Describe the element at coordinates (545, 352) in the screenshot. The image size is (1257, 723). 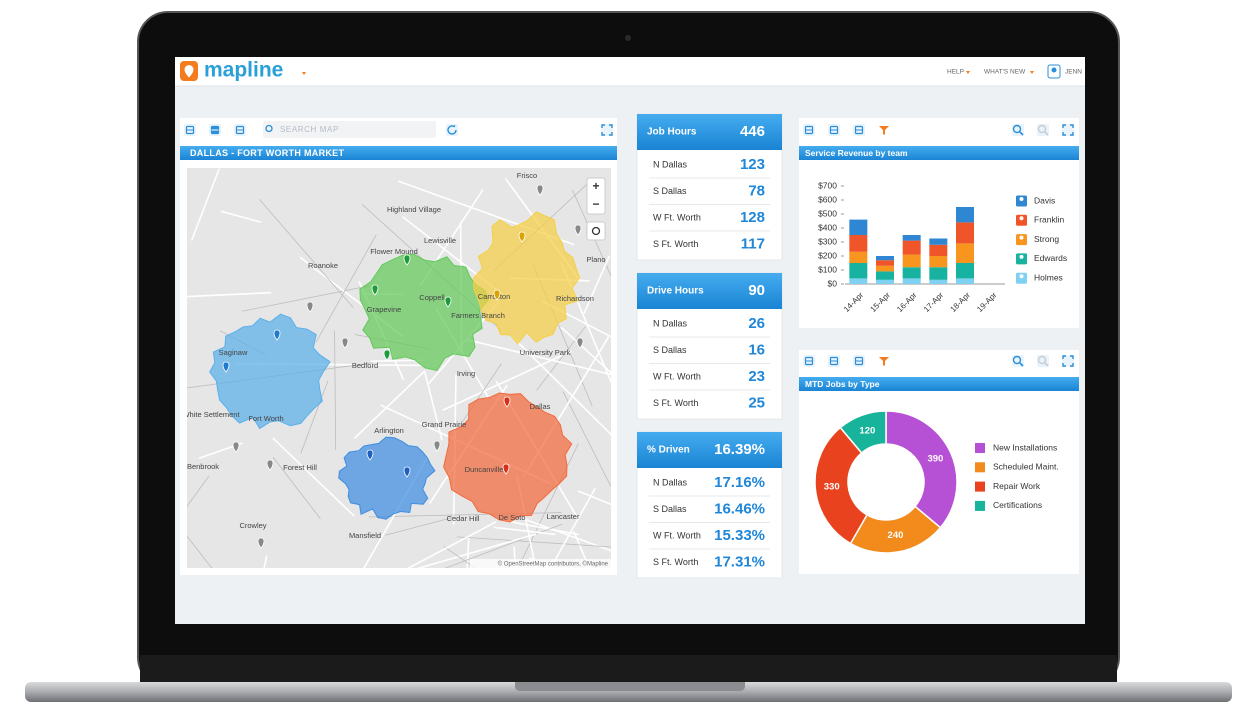
I see `map-place-label: University Park` at that location.